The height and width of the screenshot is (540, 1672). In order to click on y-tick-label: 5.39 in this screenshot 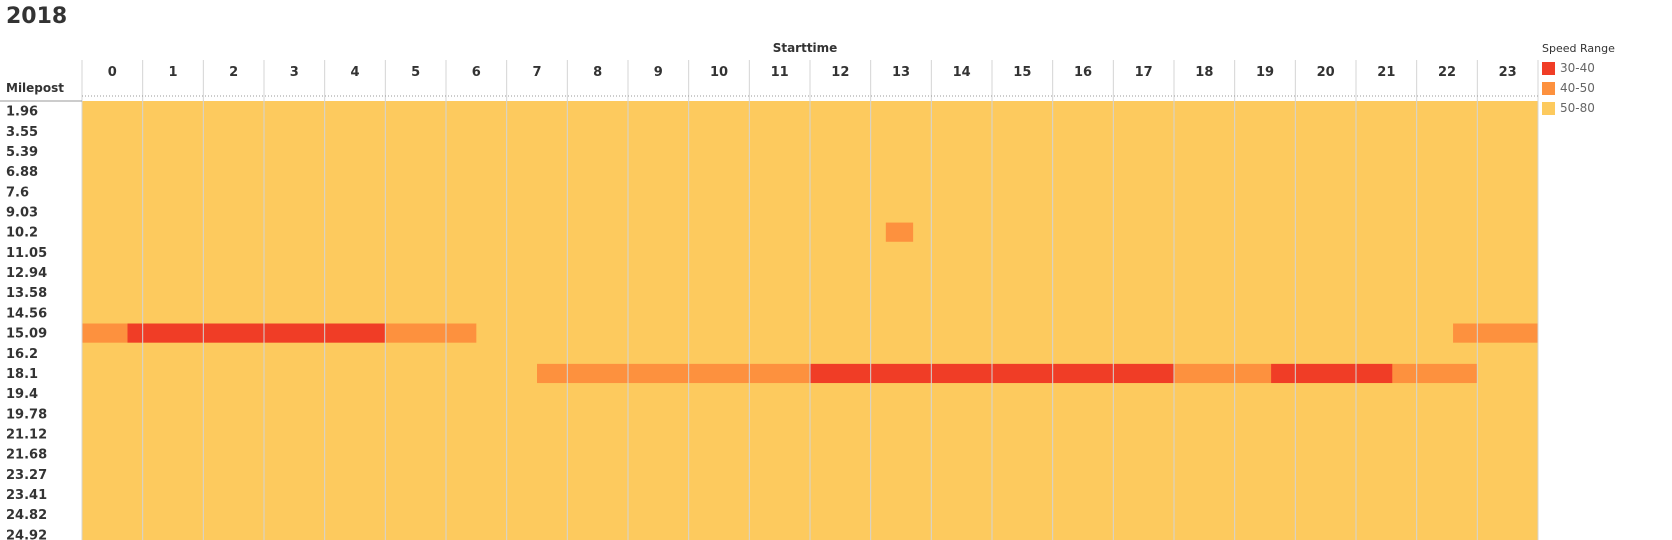, I will do `click(22, 152)`.